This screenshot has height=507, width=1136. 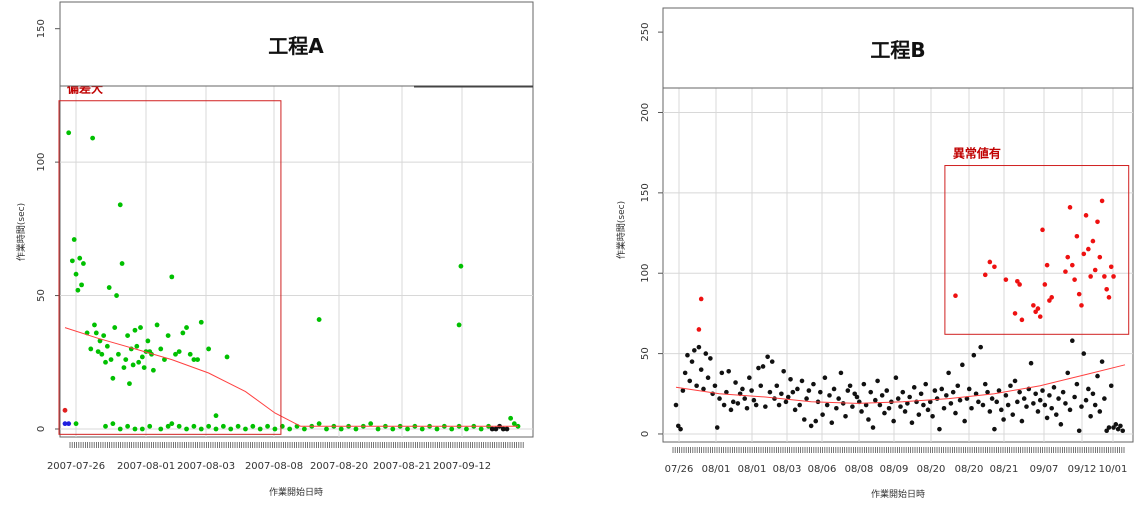 What do you see at coordinates (977, 153) in the screenshot?
I see `chart-b-annotation-label: 異常値有` at bounding box center [977, 153].